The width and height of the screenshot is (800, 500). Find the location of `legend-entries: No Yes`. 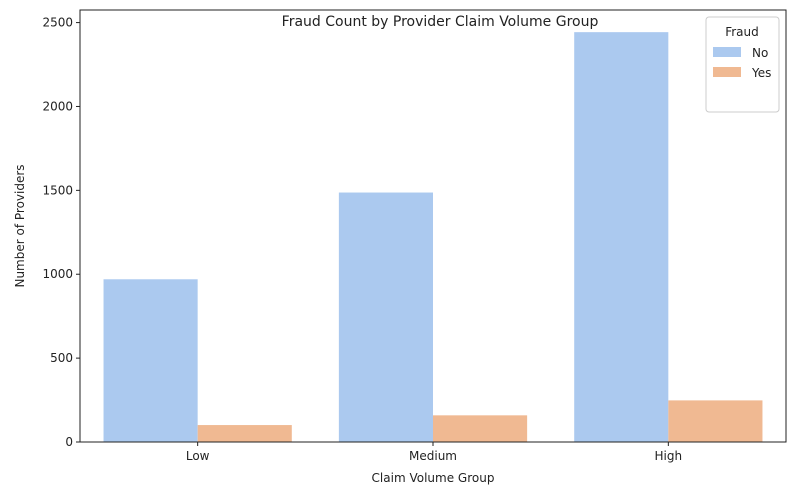

legend-entries: No Yes is located at coordinates (742, 63).